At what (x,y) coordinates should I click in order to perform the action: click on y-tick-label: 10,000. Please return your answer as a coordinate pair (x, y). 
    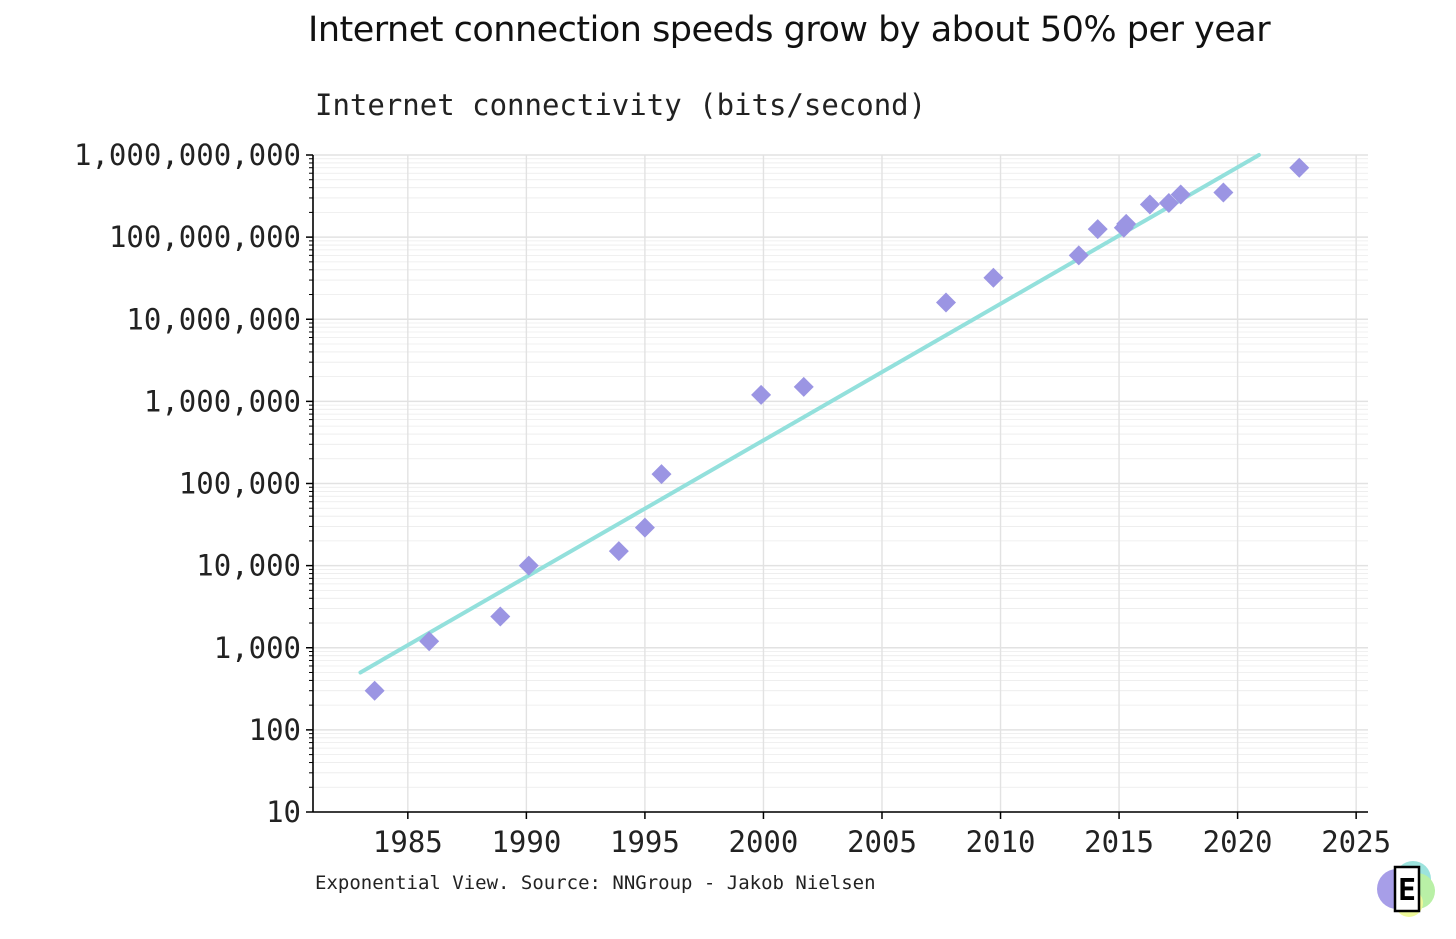
    Looking at the image, I should click on (248, 566).